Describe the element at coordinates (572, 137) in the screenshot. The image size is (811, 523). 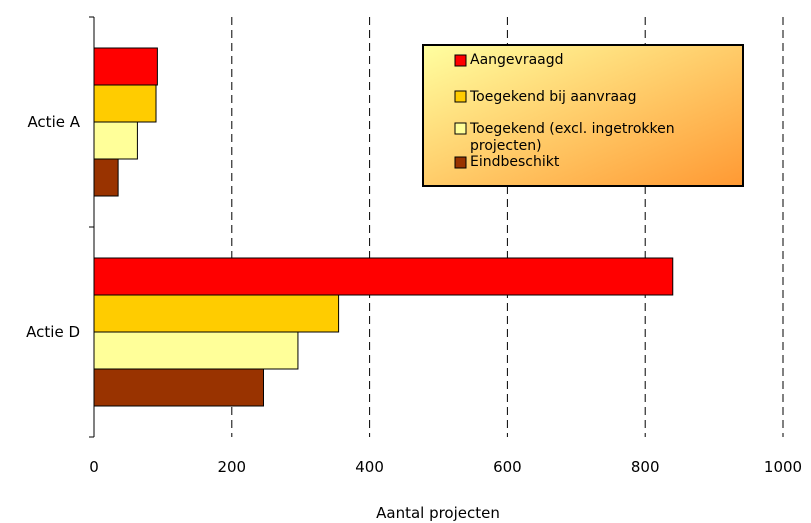
I see `legend-label: Toegekend (excl. ingetrokken projecten)` at that location.